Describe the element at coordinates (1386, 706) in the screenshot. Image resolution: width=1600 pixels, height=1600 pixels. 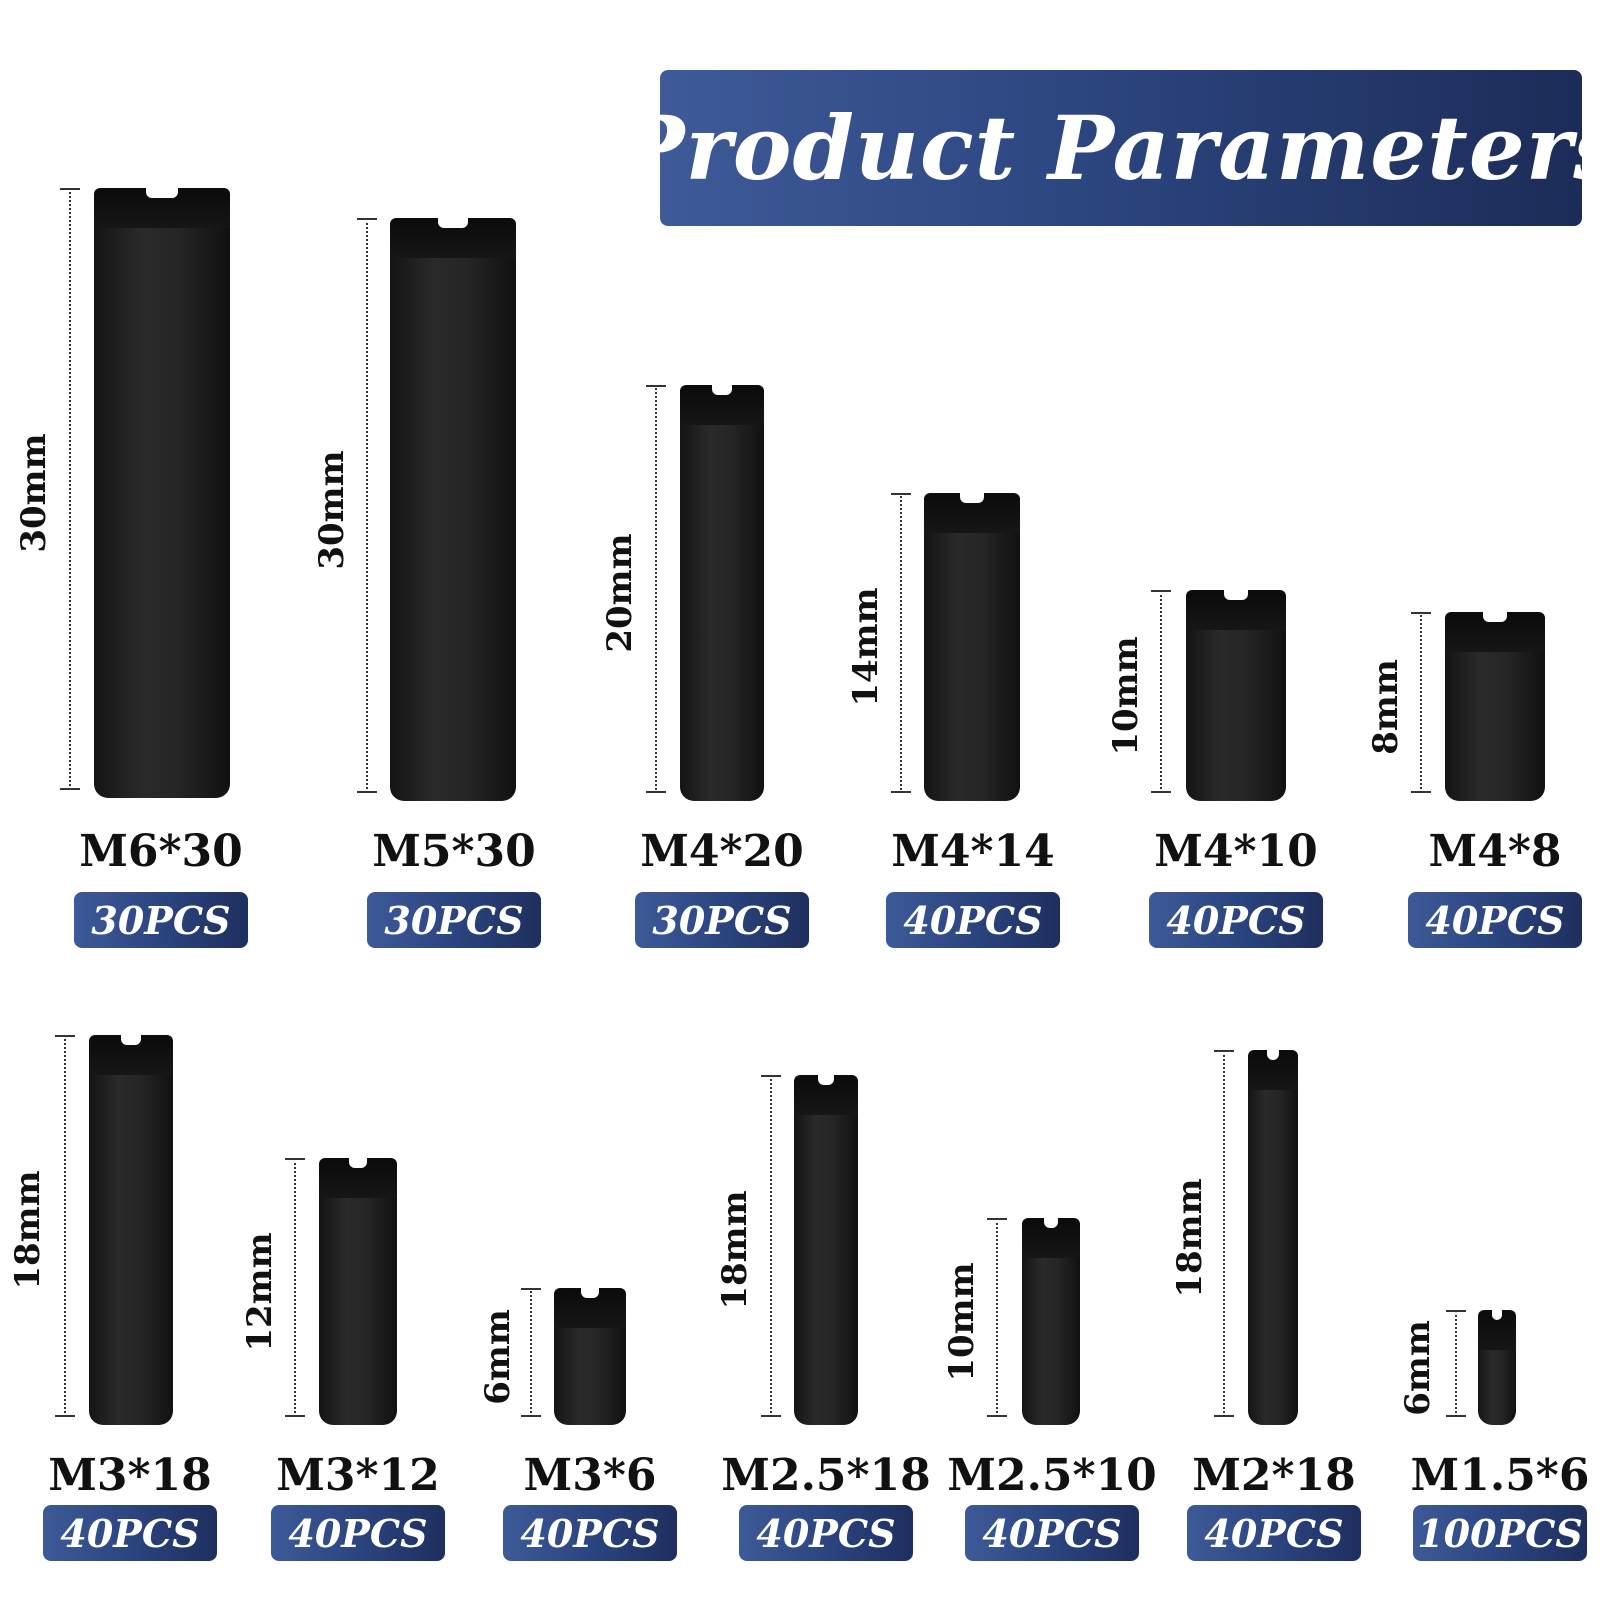
I see `dimension-label: 8mm` at that location.